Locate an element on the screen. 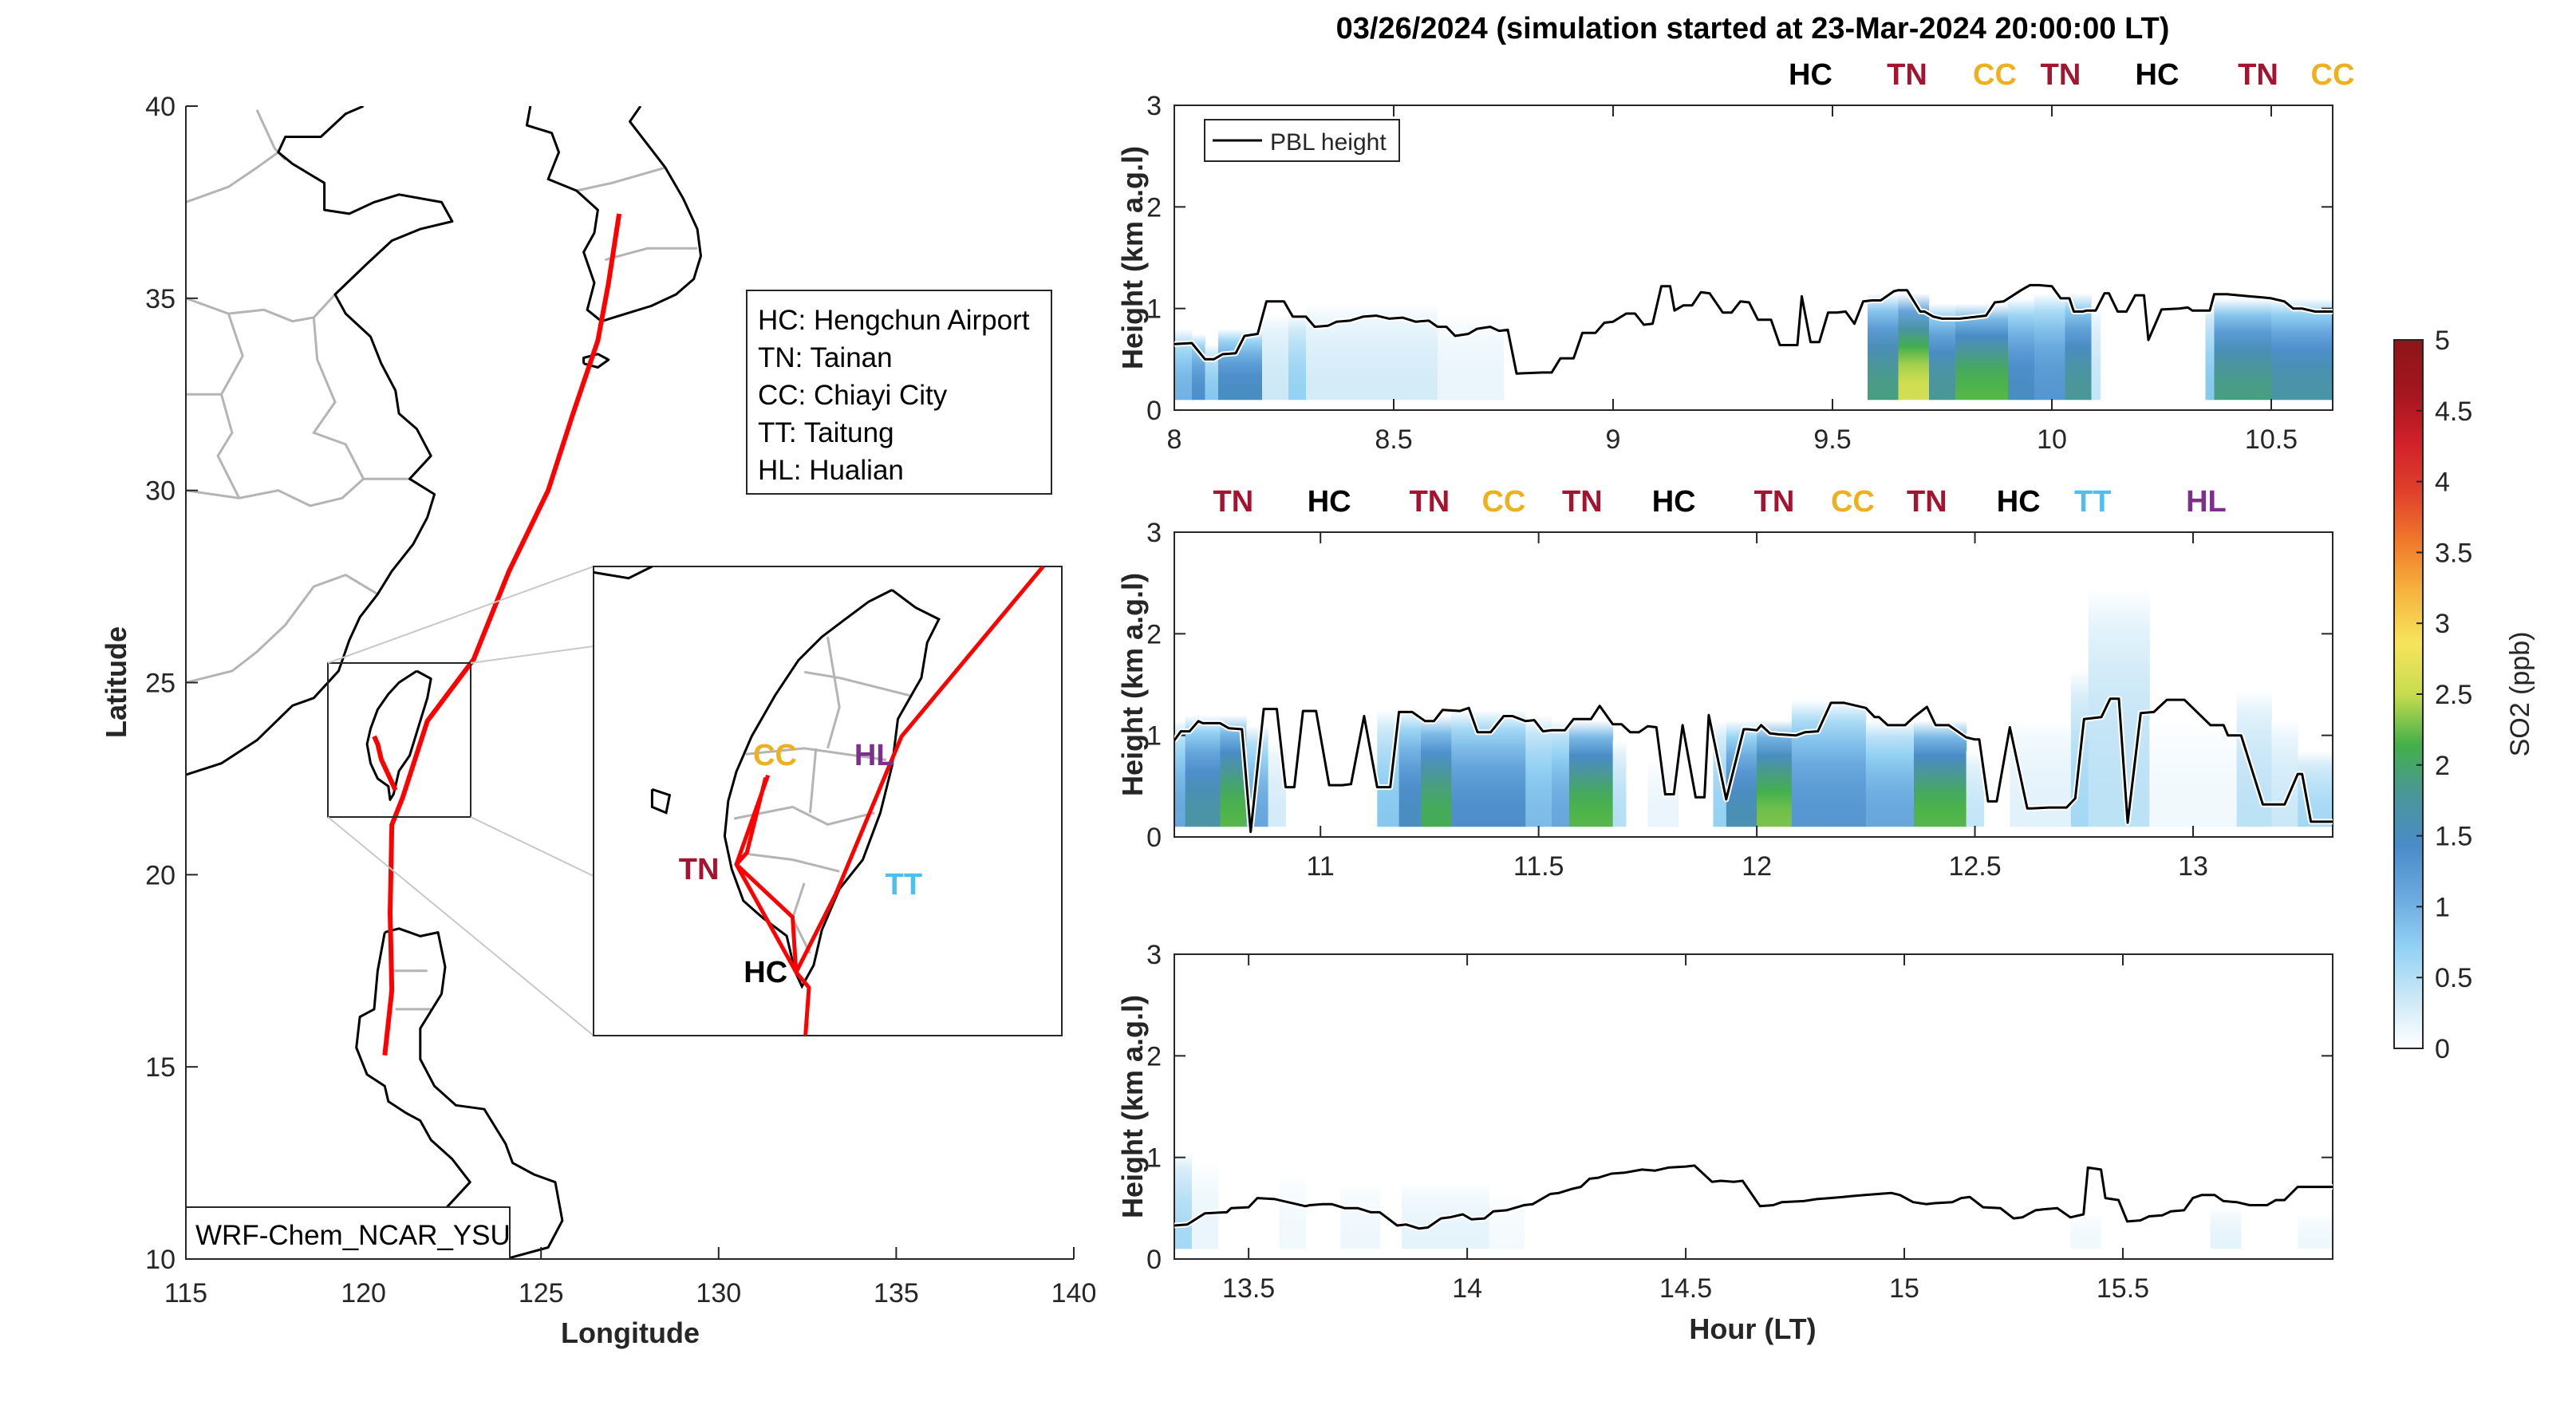 This screenshot has width=2576, height=1413. legend-entry-cc: CC: Chiayi City is located at coordinates (853, 395).